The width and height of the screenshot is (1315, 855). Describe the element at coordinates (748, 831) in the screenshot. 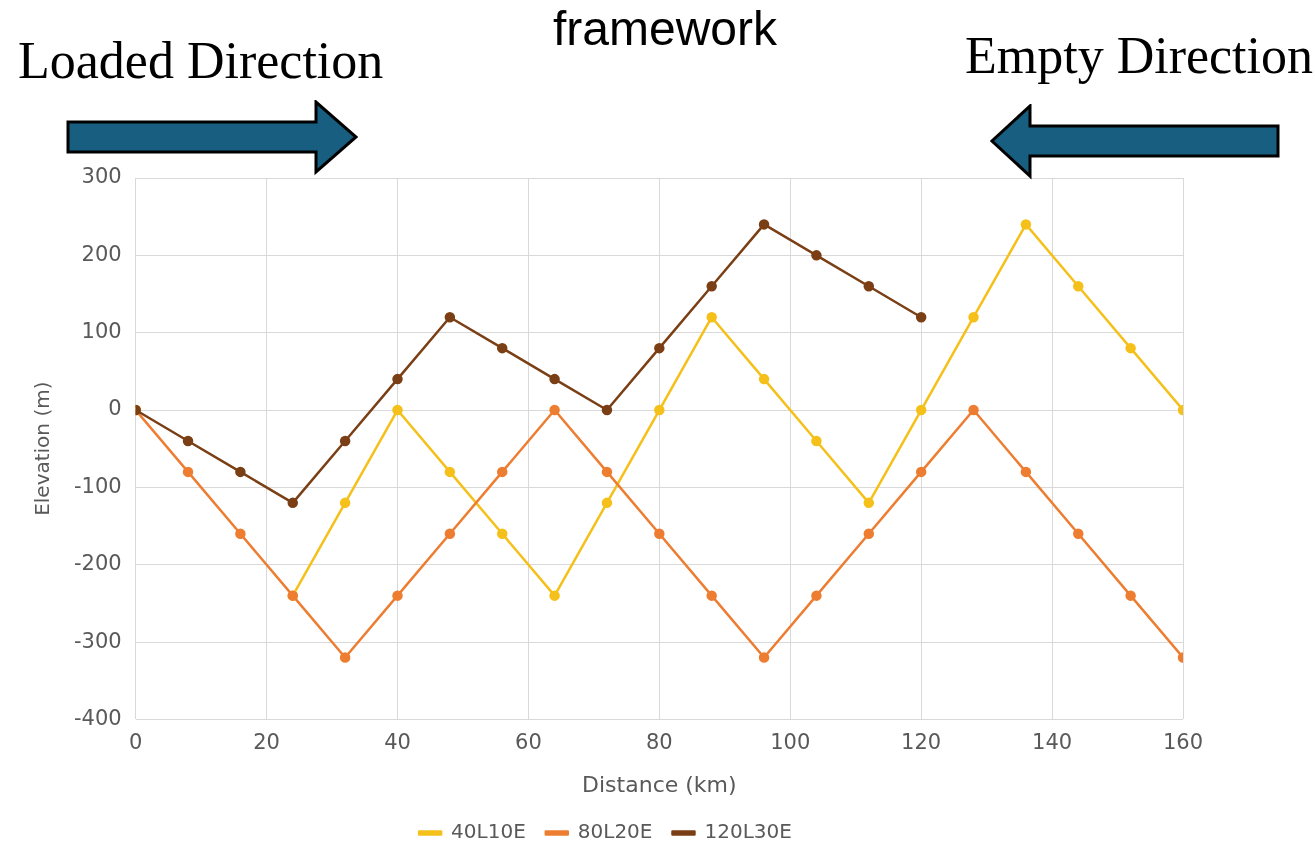

I see `legend-label: 120L30E` at that location.